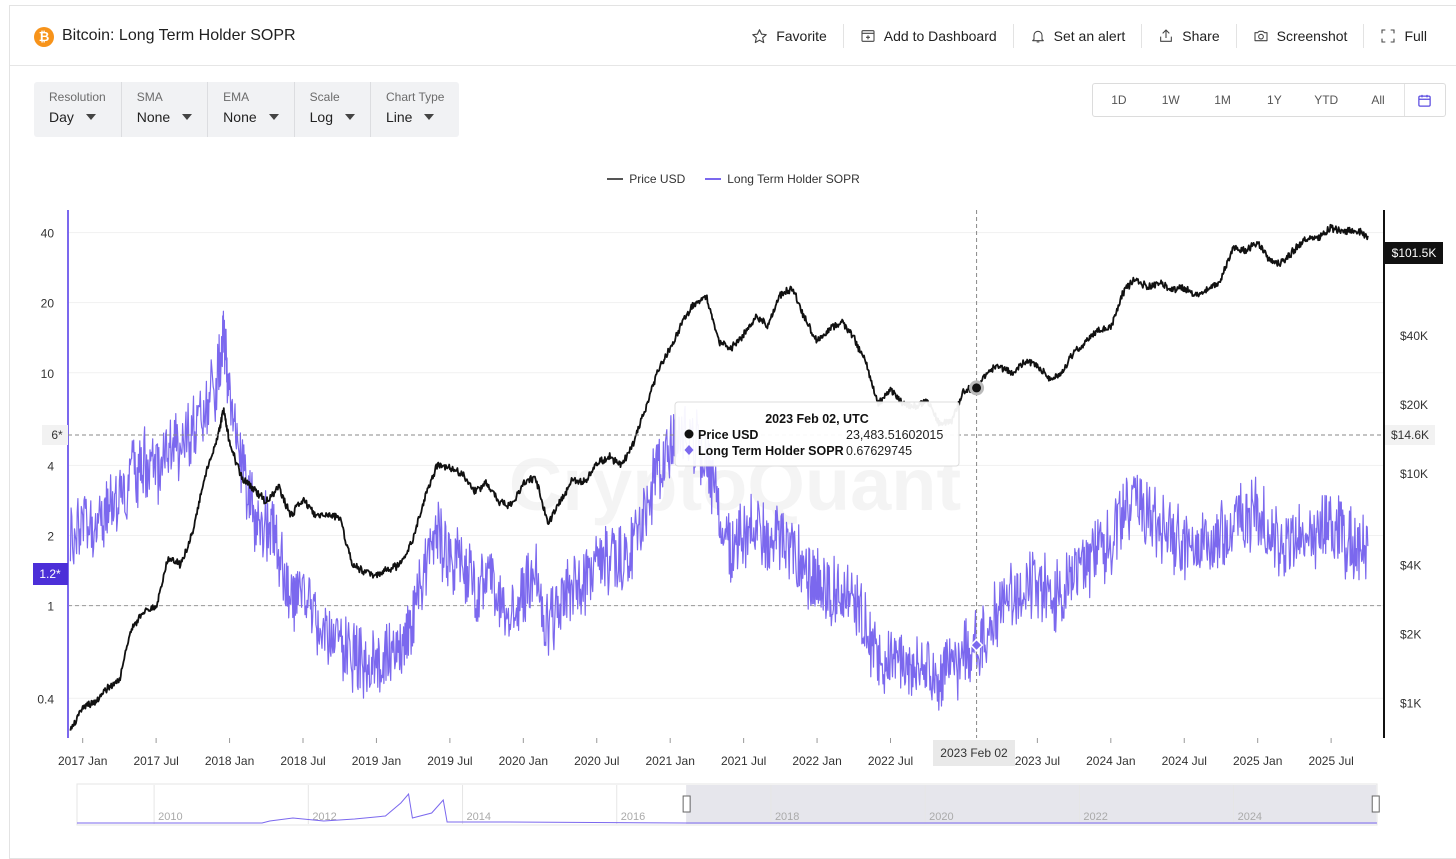 The image size is (1456, 859). I want to click on scale-select: Scale Log, so click(331, 109).